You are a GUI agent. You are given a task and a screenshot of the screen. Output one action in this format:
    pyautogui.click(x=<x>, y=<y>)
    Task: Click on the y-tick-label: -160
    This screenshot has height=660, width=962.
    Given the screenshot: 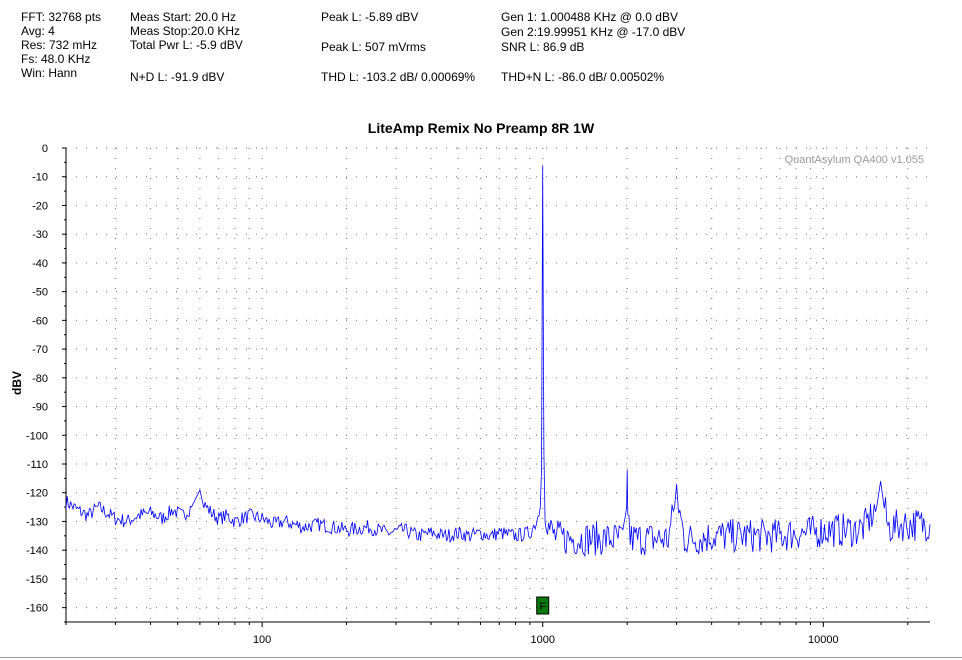 What is the action you would take?
    pyautogui.click(x=37, y=609)
    